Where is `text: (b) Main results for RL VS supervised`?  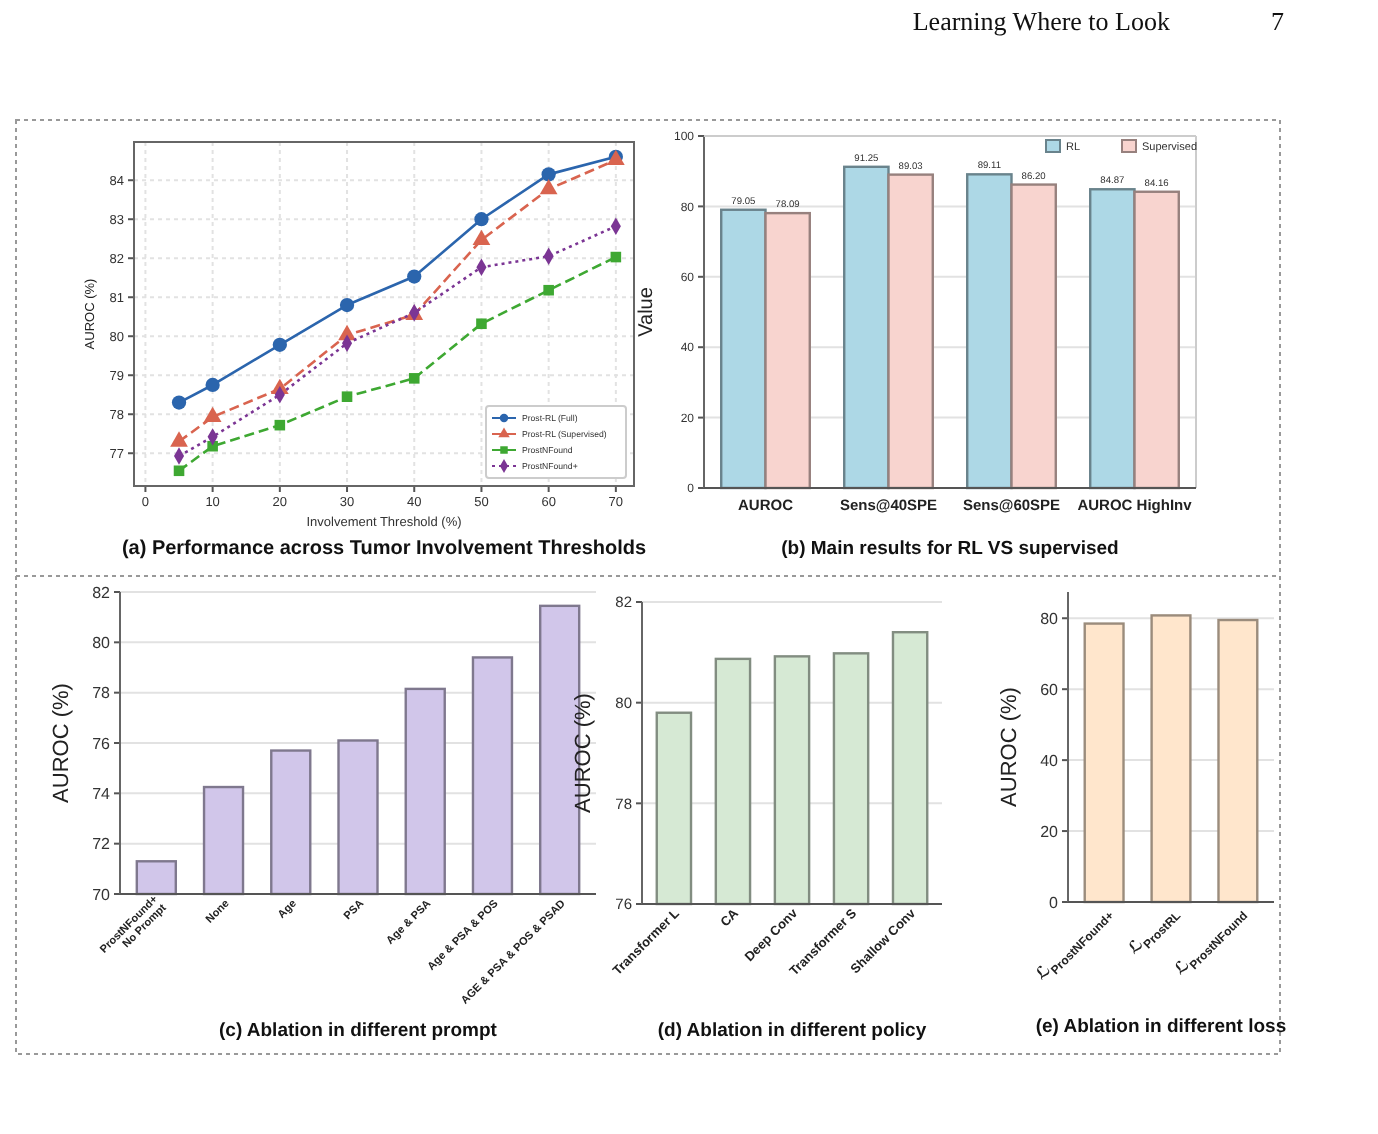 text: (b) Main results for RL VS supervised is located at coordinates (950, 549).